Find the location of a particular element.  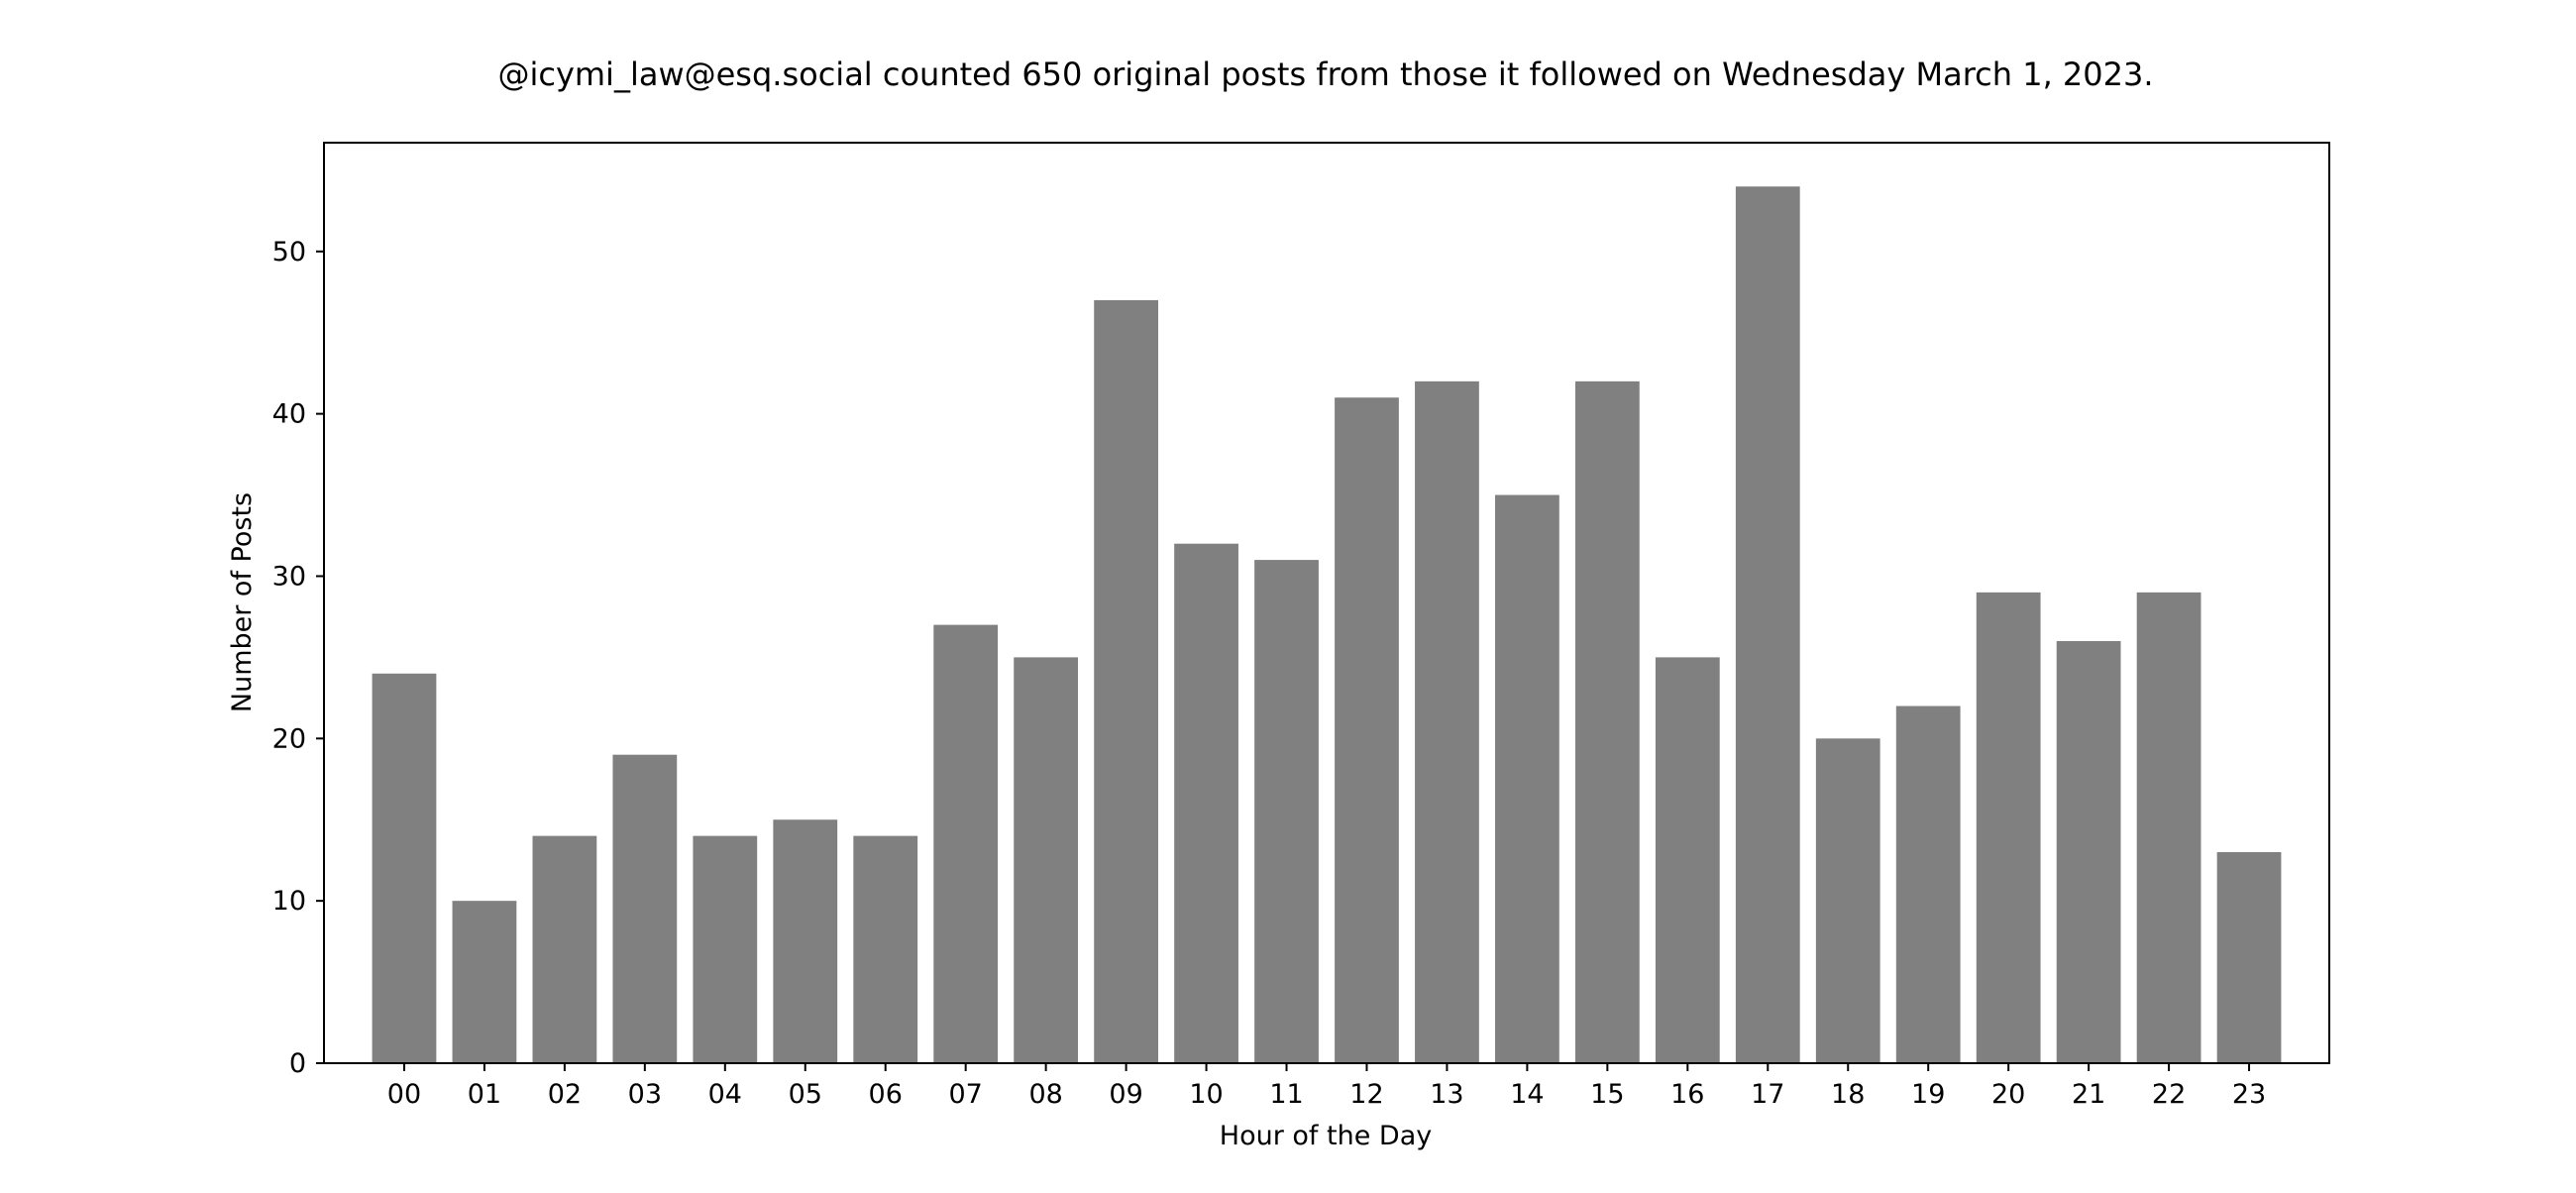

x-tick-label: 18 is located at coordinates (1848, 1094).